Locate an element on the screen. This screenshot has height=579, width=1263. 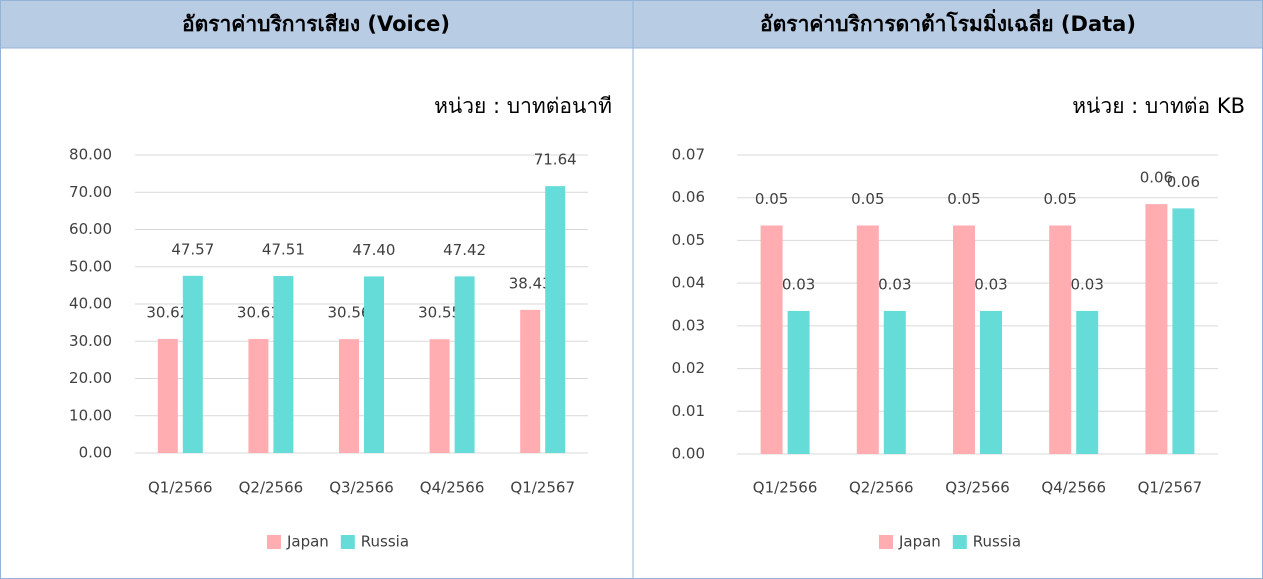
y-tick-label: 0.07 is located at coordinates (688, 155).